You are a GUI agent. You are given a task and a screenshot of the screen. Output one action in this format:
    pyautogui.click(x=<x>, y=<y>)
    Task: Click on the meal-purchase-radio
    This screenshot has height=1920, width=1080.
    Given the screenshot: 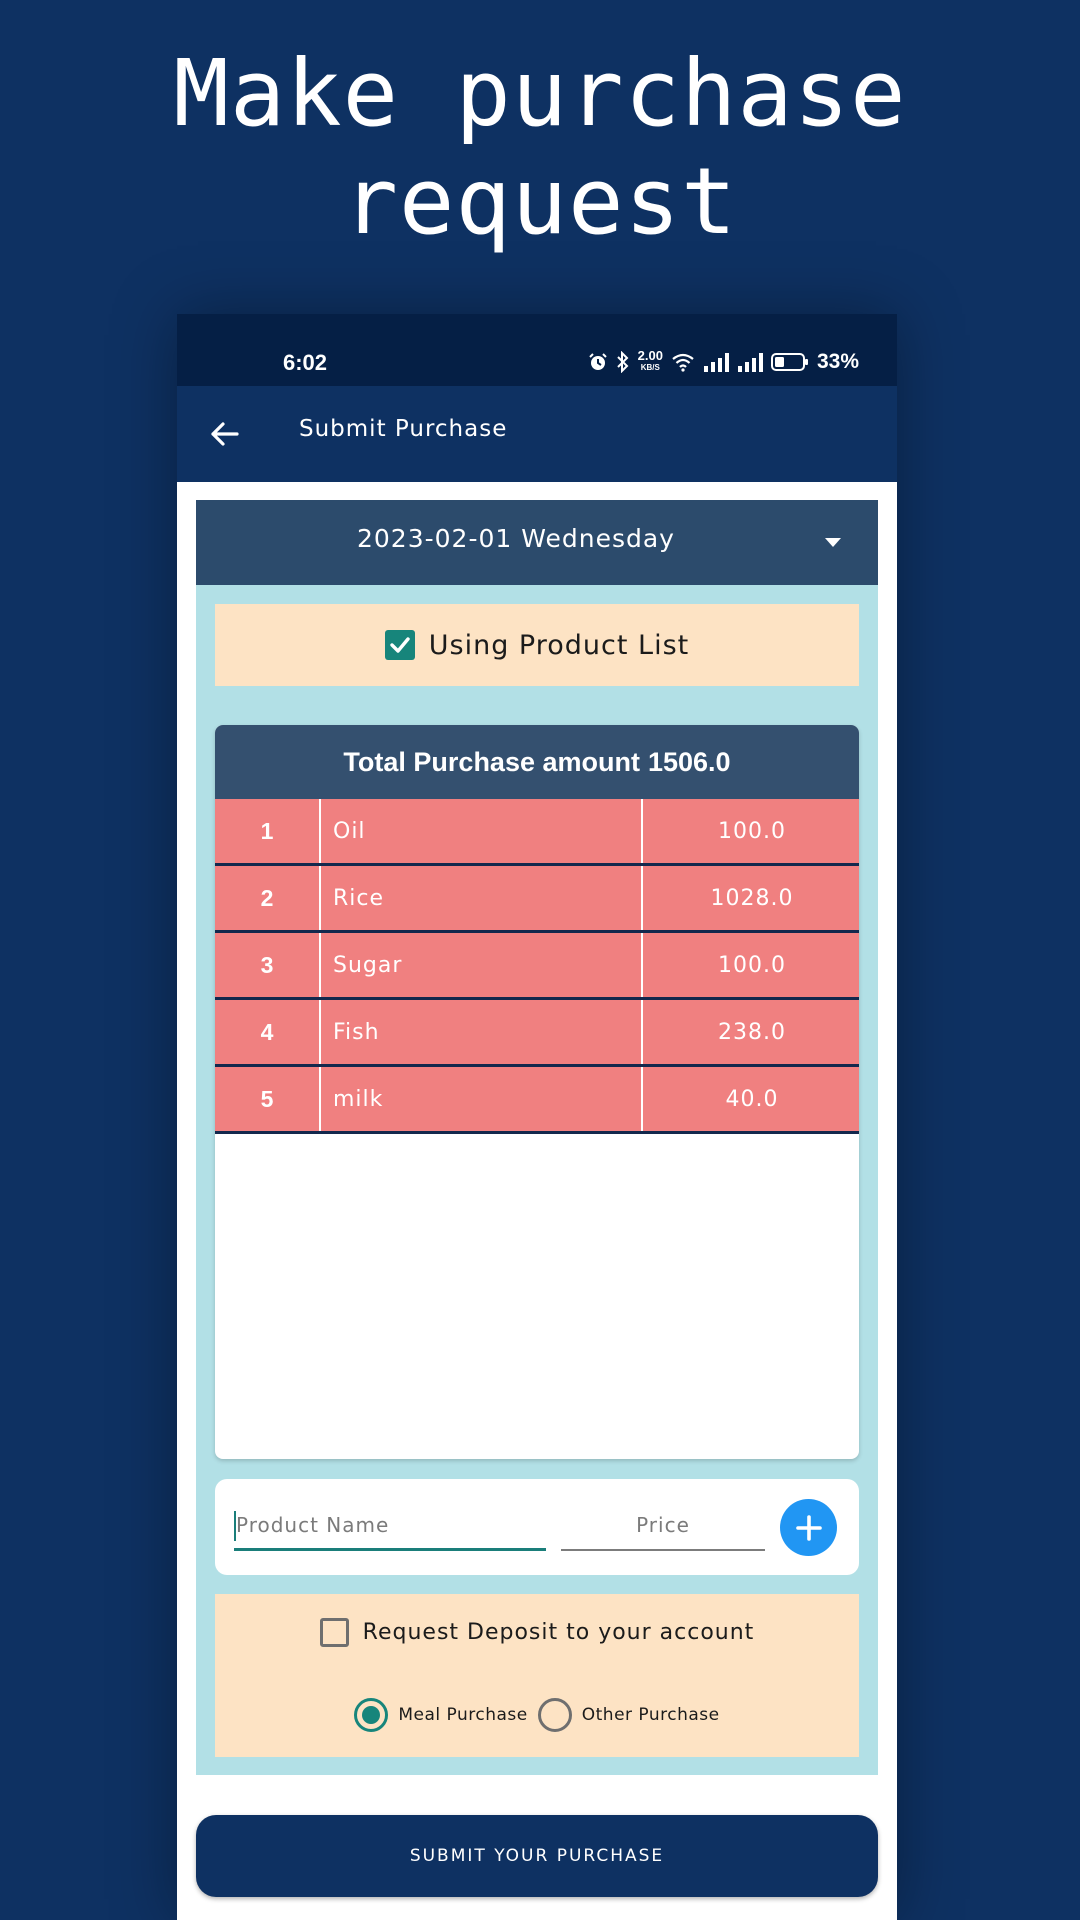 What is the action you would take?
    pyautogui.click(x=371, y=1715)
    